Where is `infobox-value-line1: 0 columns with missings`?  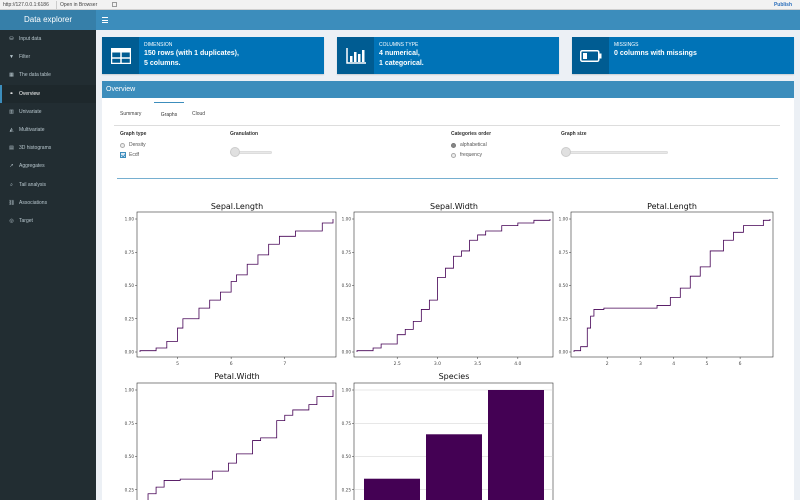 infobox-value-line1: 0 columns with missings is located at coordinates (655, 53).